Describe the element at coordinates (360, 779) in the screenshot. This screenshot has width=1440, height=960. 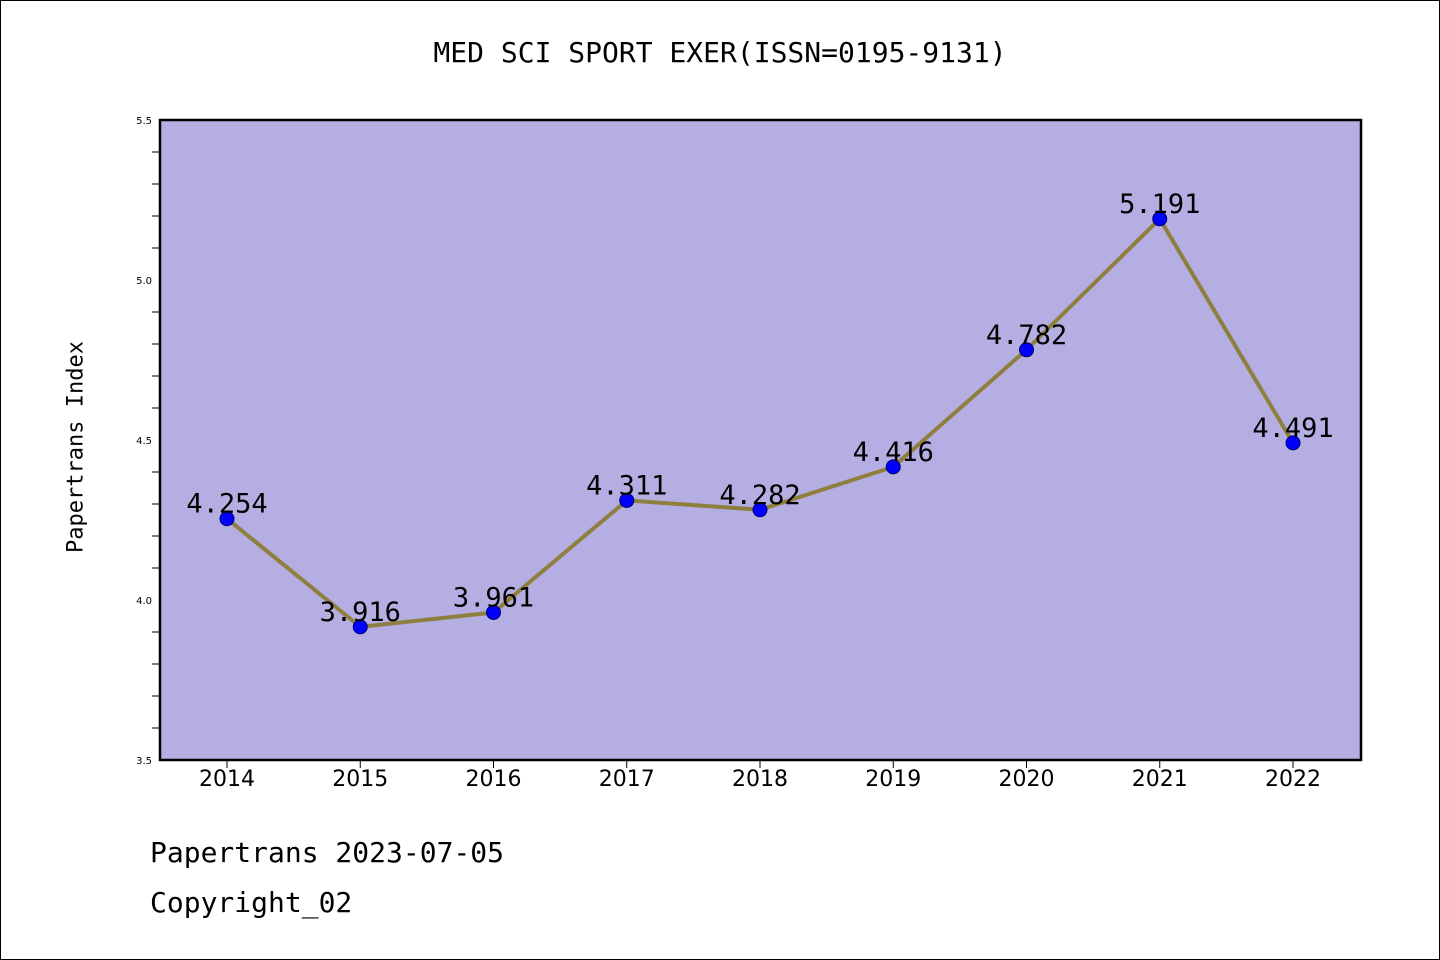
I see `x-tick-label: 2015` at that location.